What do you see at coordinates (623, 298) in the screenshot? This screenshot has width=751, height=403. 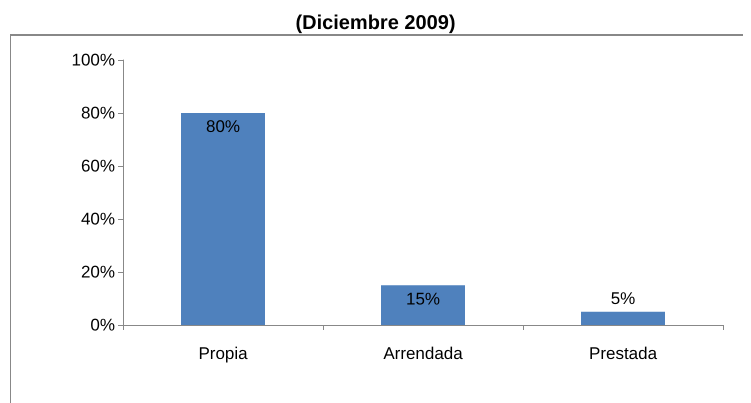 I see `data-label: 5%` at bounding box center [623, 298].